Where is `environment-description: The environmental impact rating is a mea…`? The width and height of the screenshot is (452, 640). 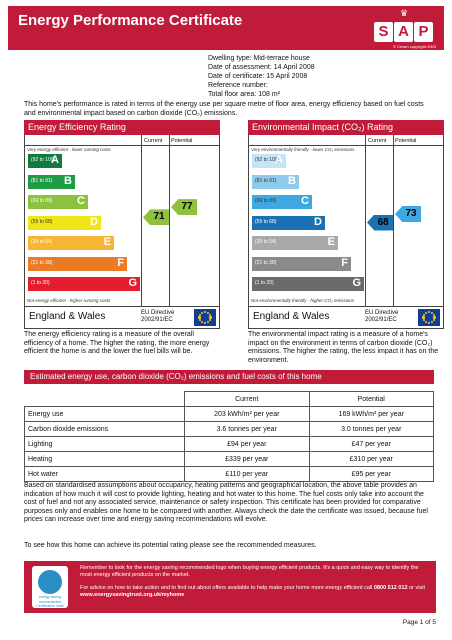 environment-description: The environmental impact rating is a mea… is located at coordinates (343, 347).